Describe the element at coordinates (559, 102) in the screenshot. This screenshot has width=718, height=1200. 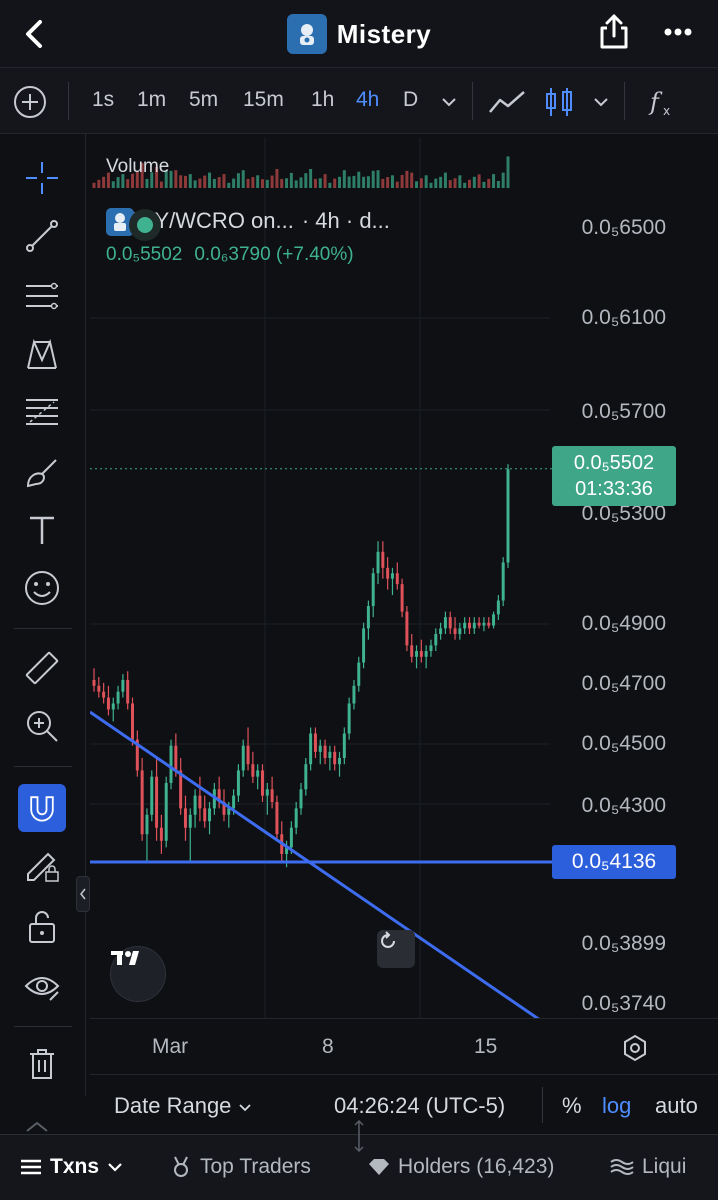
I see `candlestick-icon` at that location.